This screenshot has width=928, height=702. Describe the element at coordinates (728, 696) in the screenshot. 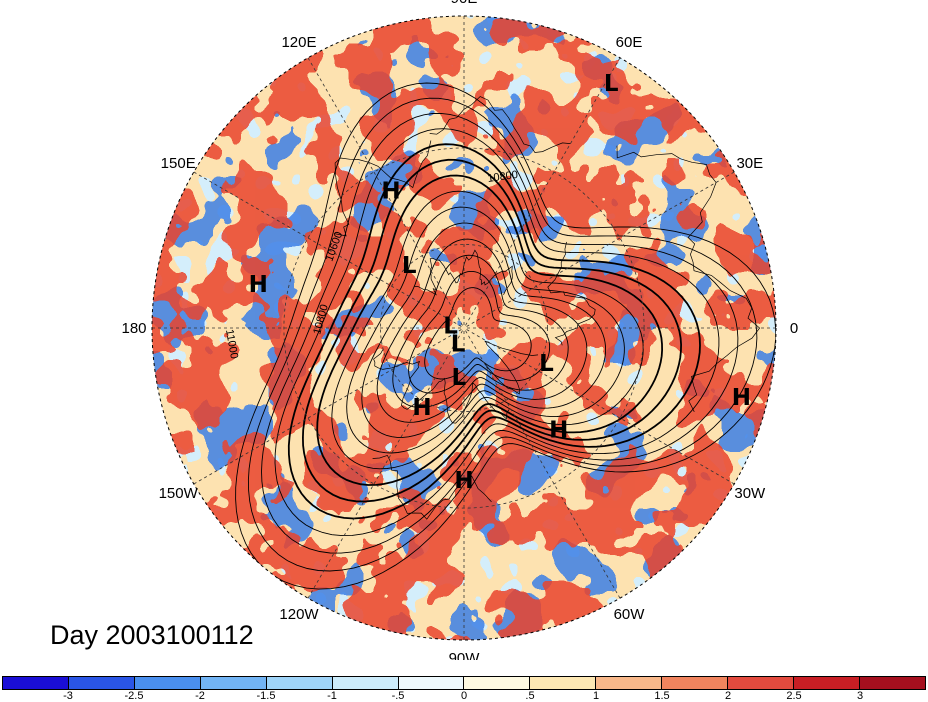

I see `colorbar-tick-label: 2` at that location.